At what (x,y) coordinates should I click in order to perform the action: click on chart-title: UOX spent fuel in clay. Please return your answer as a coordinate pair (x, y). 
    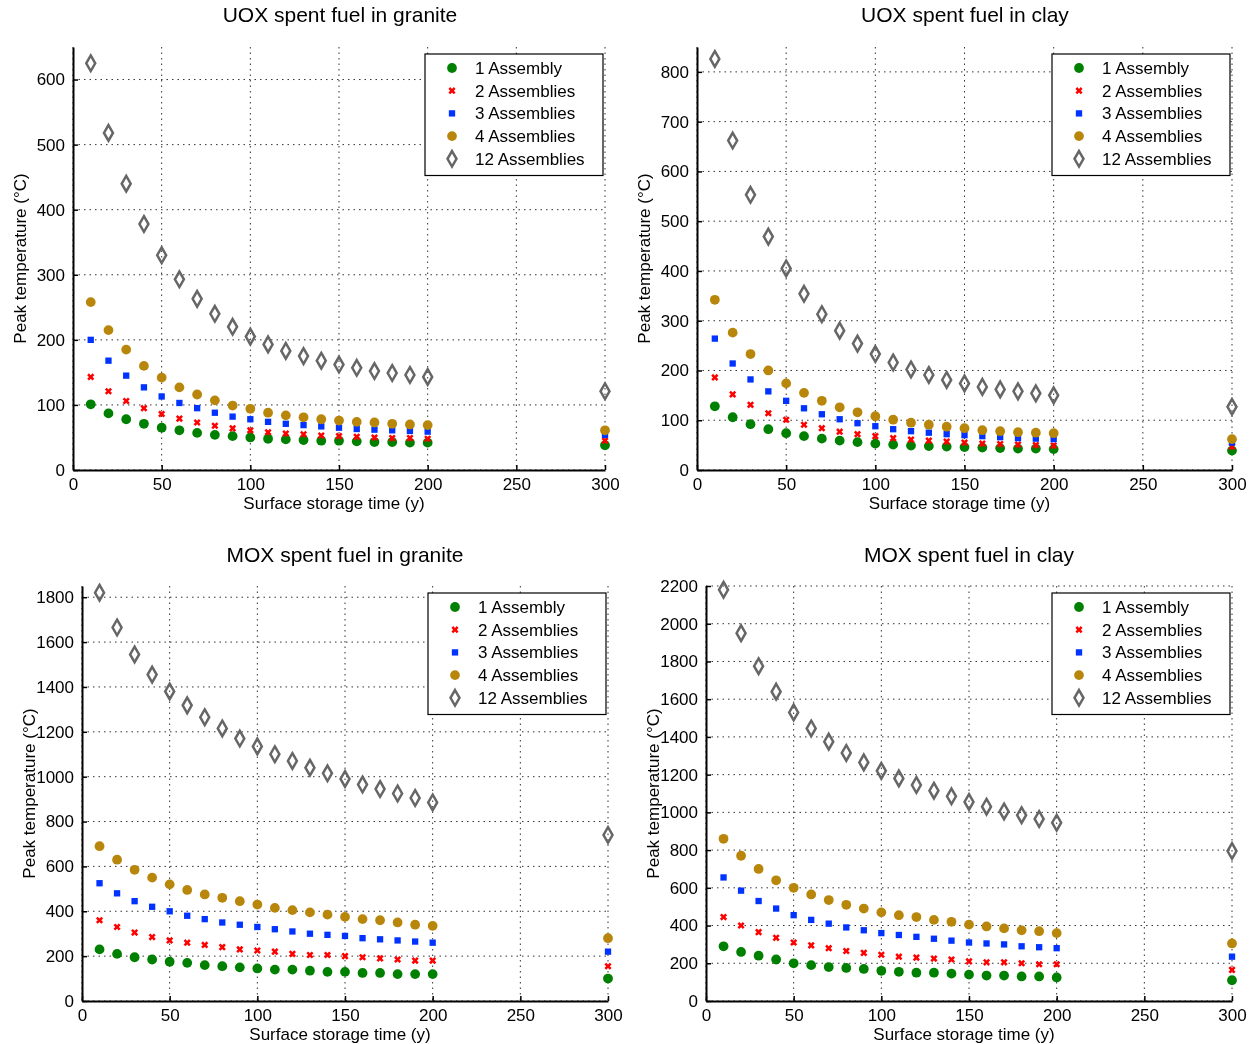
    Looking at the image, I should click on (965, 14).